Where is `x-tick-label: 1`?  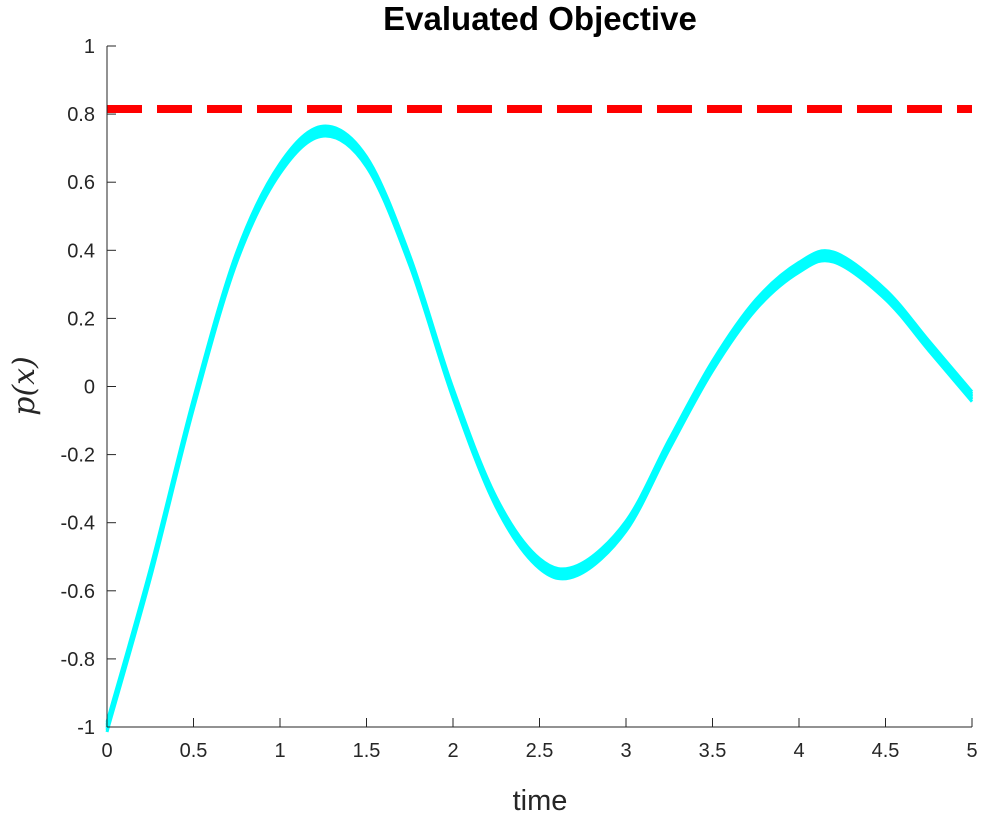 x-tick-label: 1 is located at coordinates (279, 751).